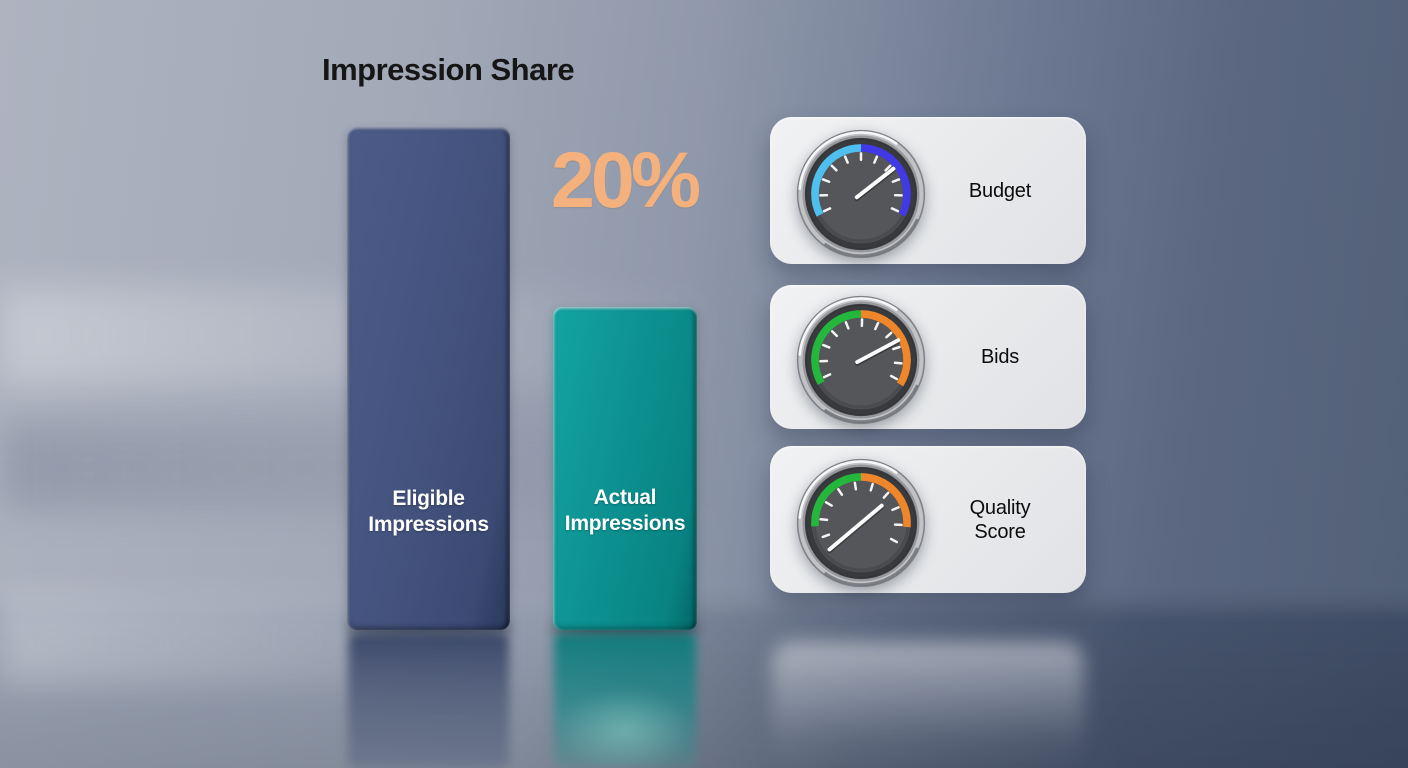 The width and height of the screenshot is (1408, 768). Describe the element at coordinates (928, 702) in the screenshot. I see `card-reflection` at that location.